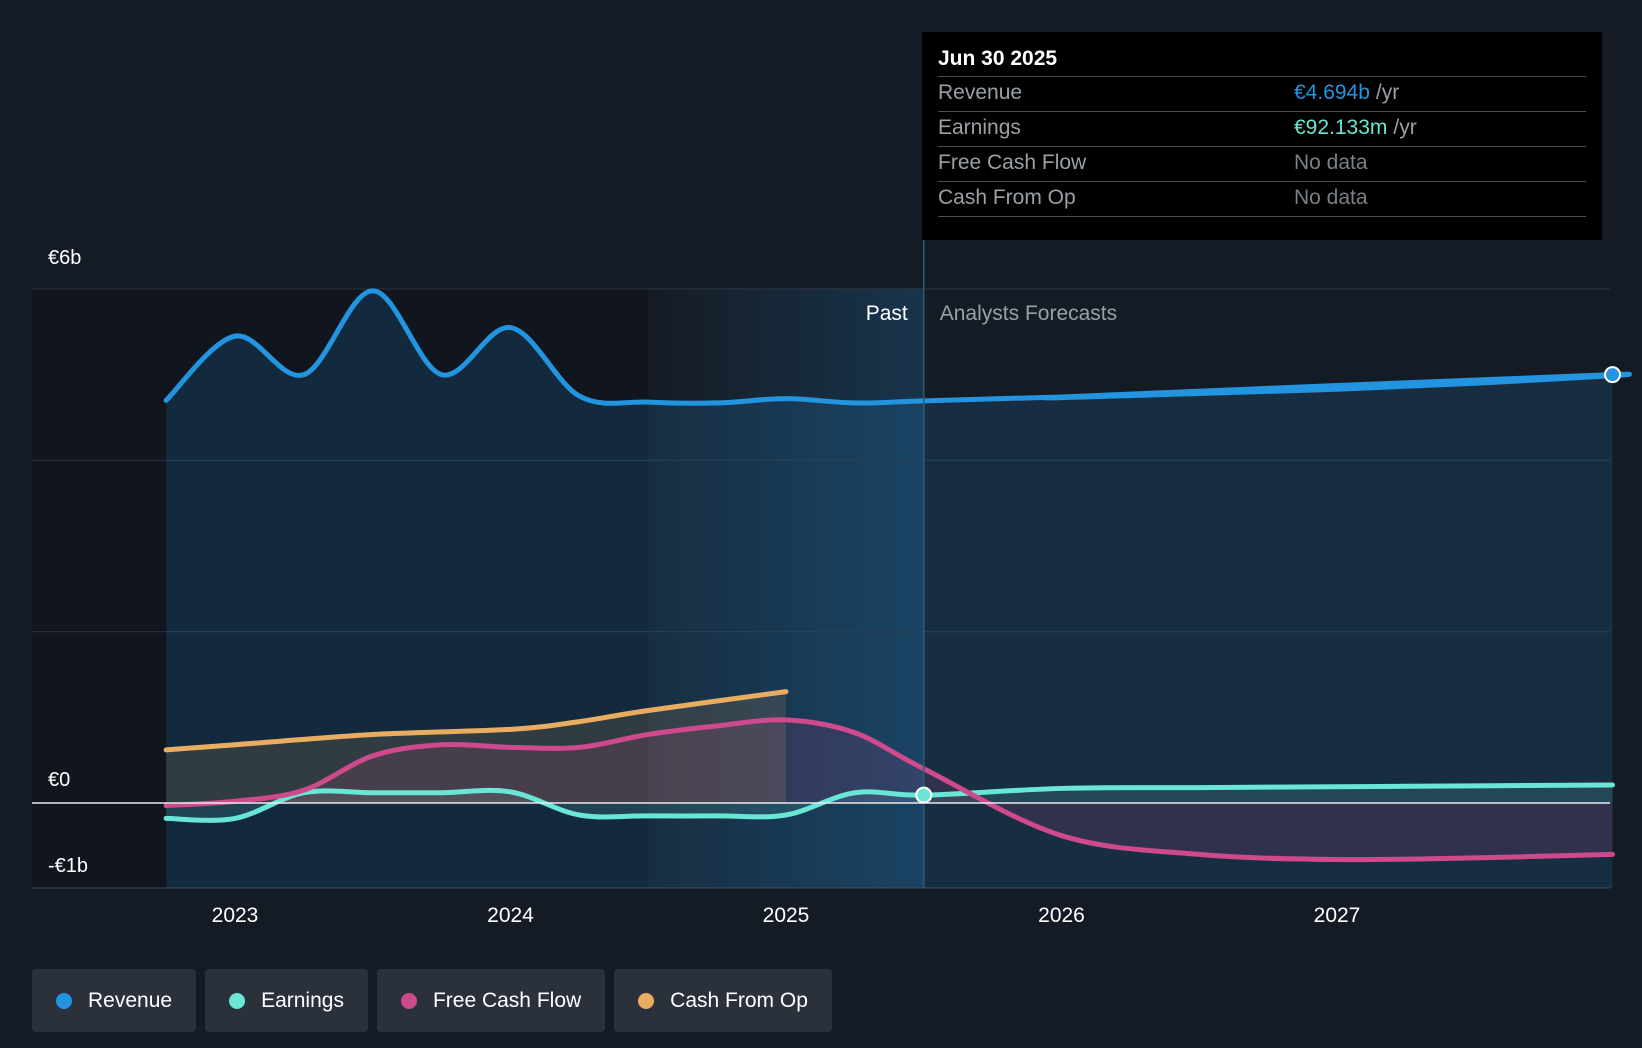 This screenshot has height=1048, width=1642. I want to click on x-tick-label: 2025, so click(786, 915).